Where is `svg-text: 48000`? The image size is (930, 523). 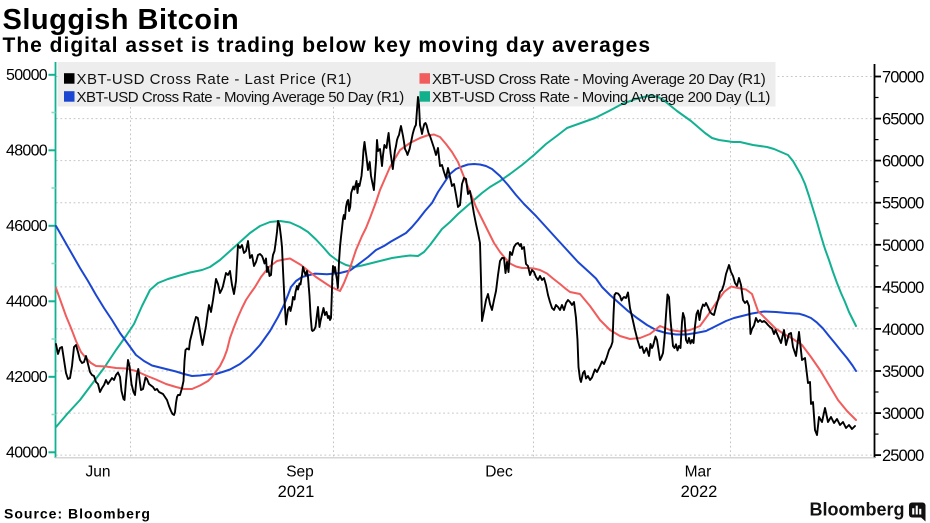
svg-text: 48000 is located at coordinates (27, 151).